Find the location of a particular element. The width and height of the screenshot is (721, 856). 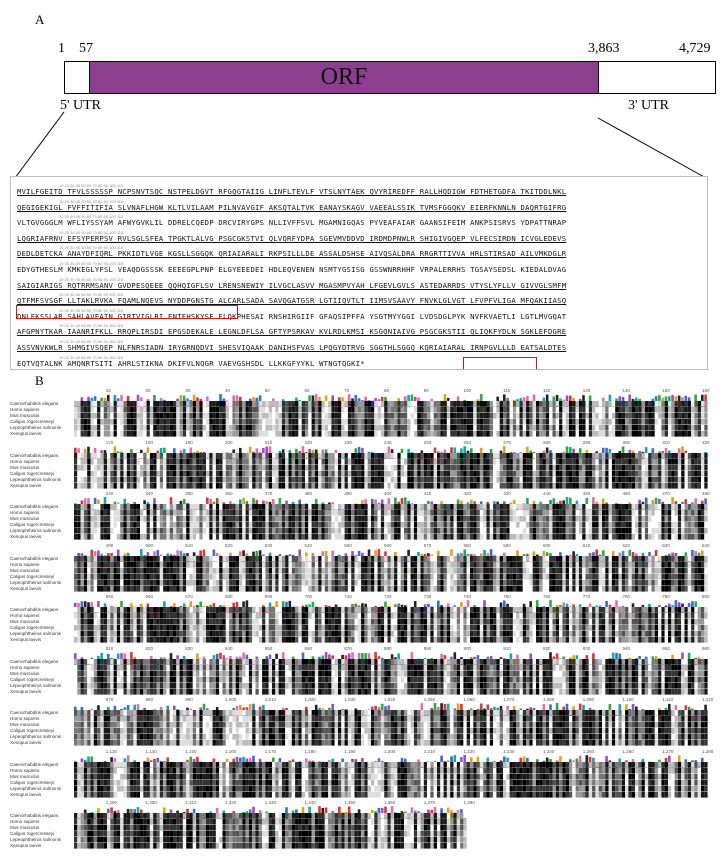

sequence-ruler: 10 20 30 40 50 60 70 80 90 100 110 is located at coordinates (91, 341).